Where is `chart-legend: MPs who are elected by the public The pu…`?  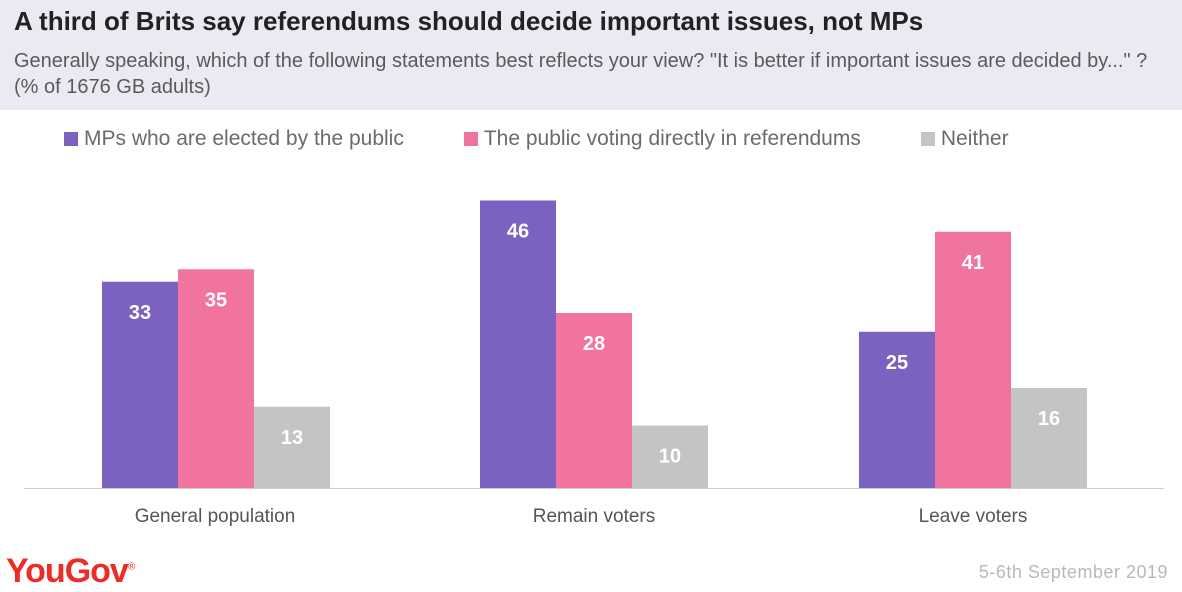 chart-legend: MPs who are elected by the public The pu… is located at coordinates (536, 139).